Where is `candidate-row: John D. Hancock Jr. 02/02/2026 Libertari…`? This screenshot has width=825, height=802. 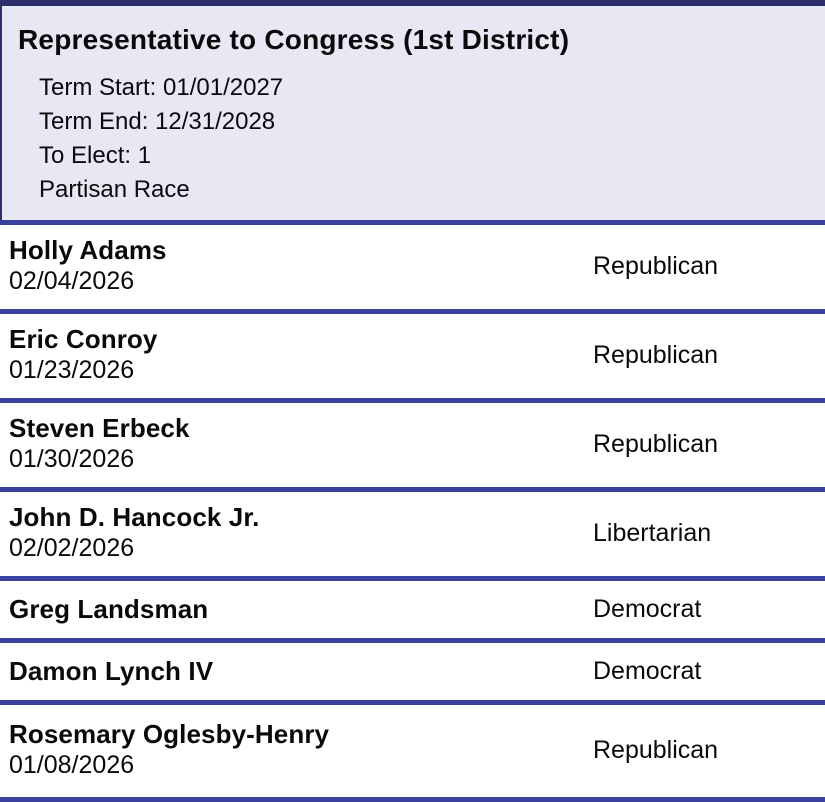 candidate-row: John D. Hancock Jr. 02/02/2026 Libertari… is located at coordinates (412, 531).